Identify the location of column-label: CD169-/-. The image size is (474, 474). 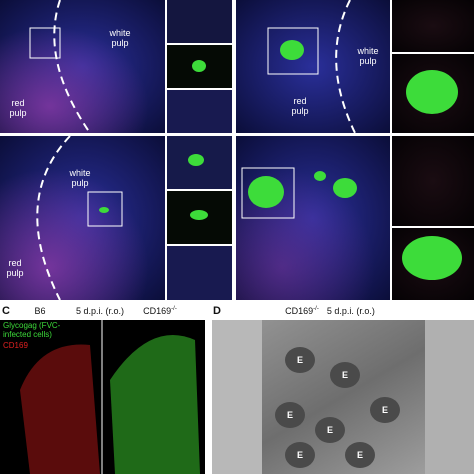
(160, 311).